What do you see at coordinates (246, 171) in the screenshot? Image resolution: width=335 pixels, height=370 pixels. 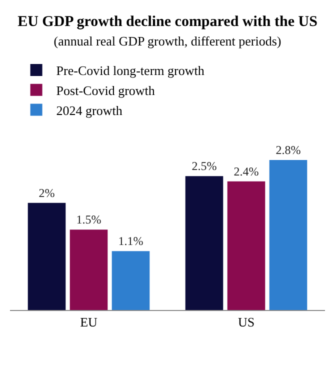 I see `data-label: 2.4%` at bounding box center [246, 171].